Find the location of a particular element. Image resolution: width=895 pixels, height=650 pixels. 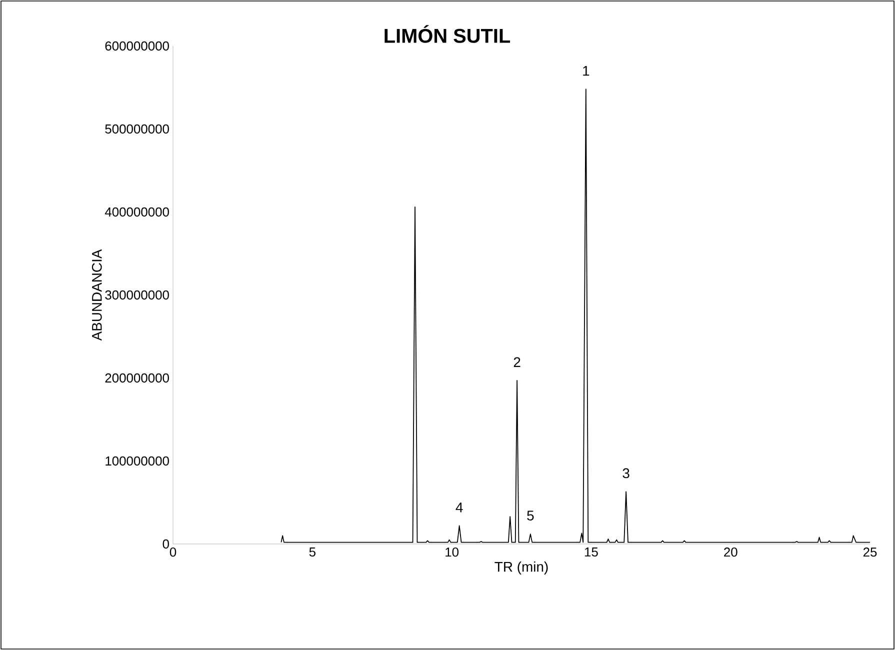

x-tick-label: 0 is located at coordinates (173, 552).